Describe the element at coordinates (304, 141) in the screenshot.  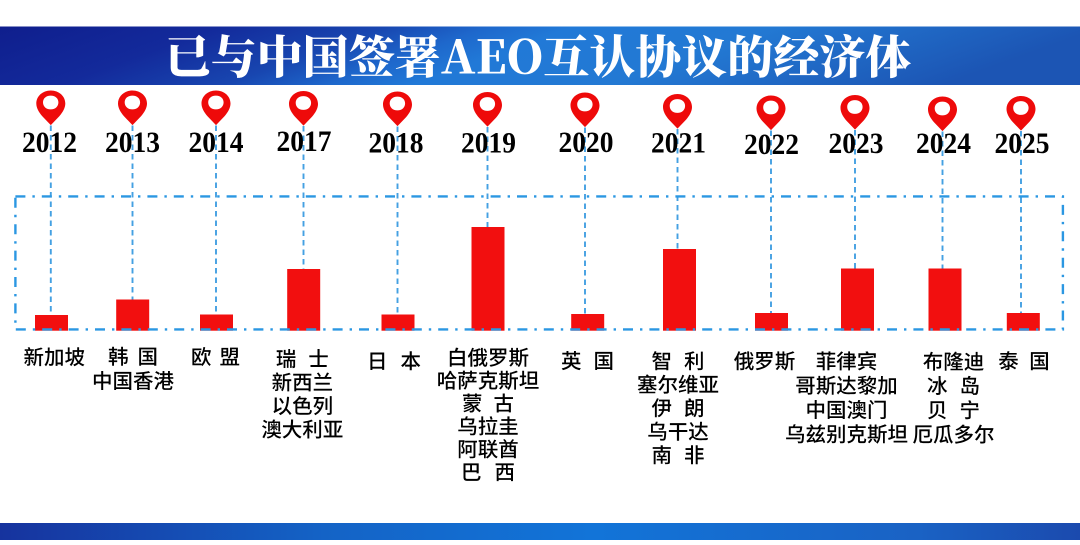
I see `svg-text: 2017` at that location.